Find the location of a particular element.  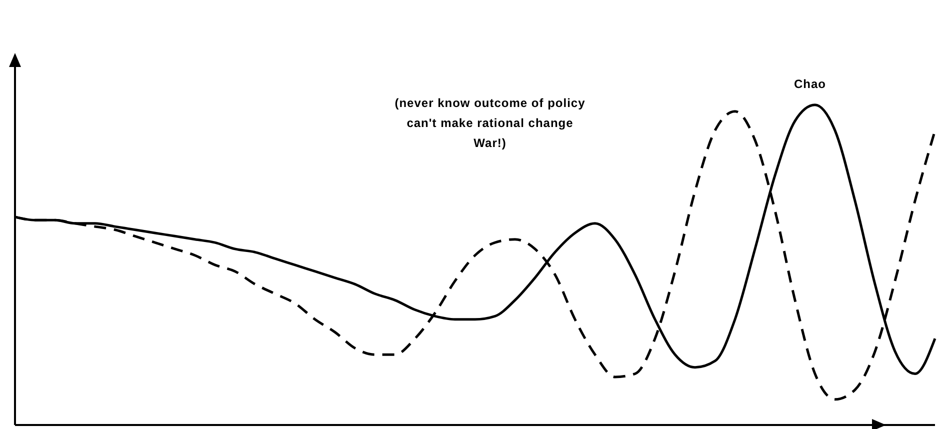

annotation: (never know outcome of policy can't make rational change War!) is located at coordinates (490, 123).